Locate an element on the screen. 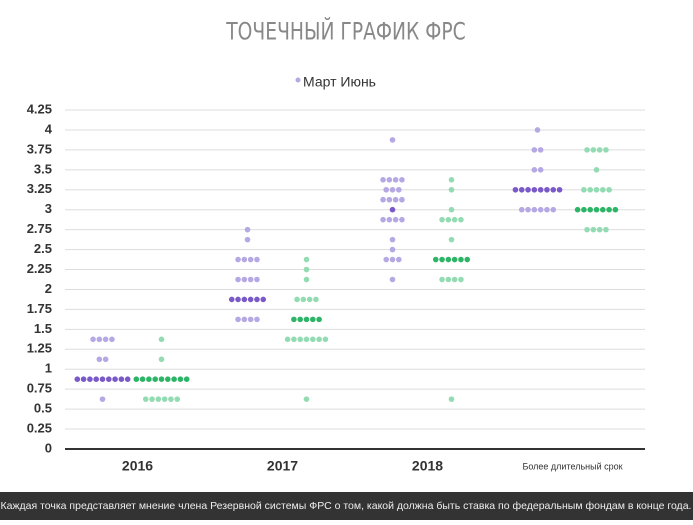 The height and width of the screenshot is (525, 693). x-tick-label: Более длительный срок is located at coordinates (572, 466).